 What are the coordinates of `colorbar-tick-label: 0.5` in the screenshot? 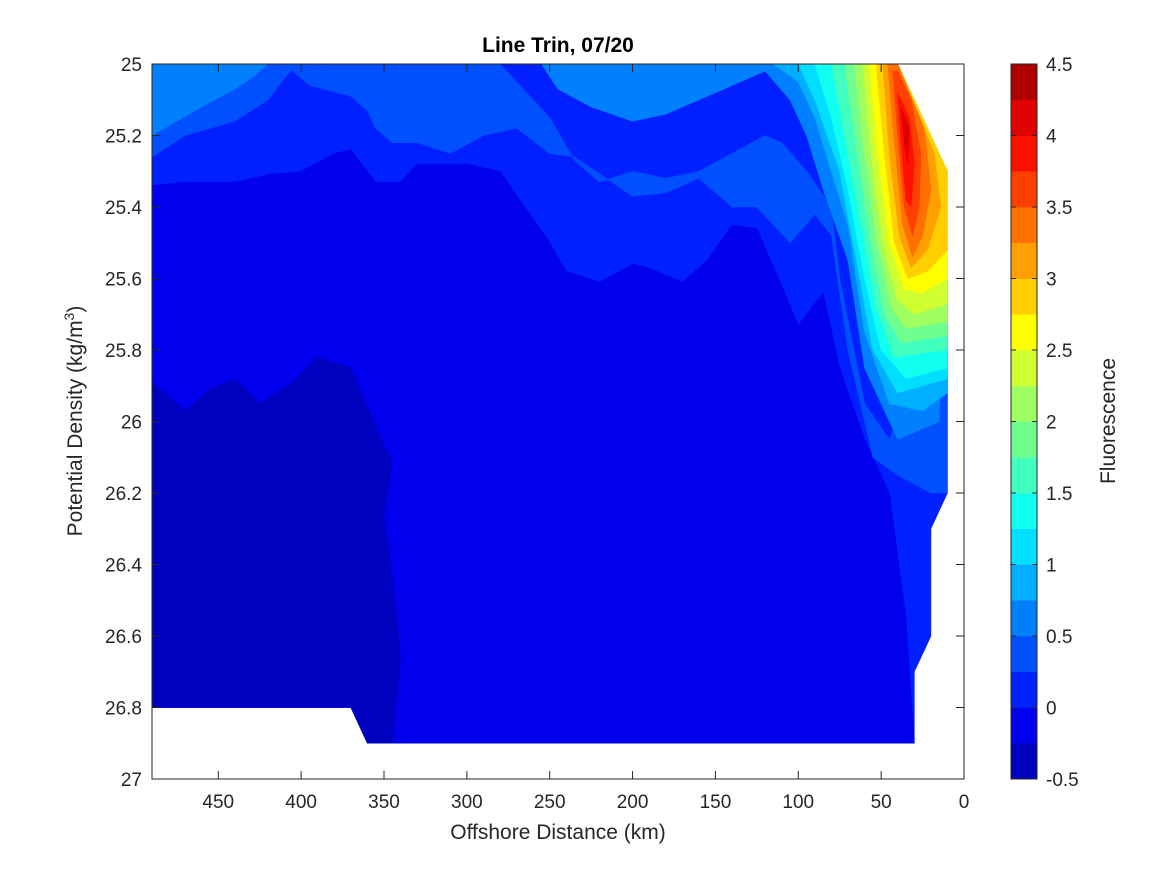 It's located at (1059, 637).